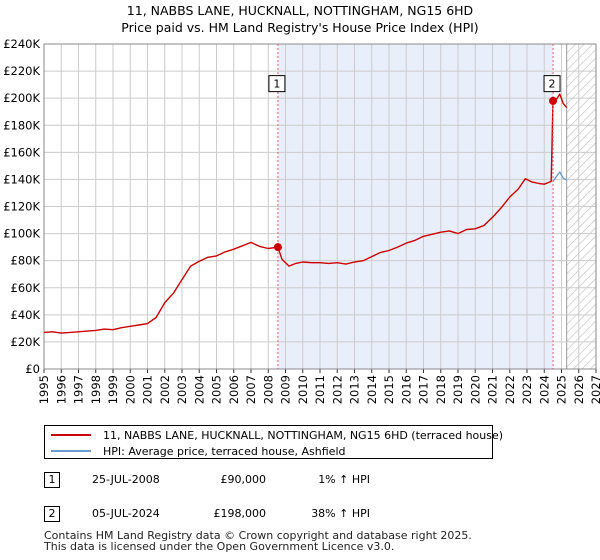 The image size is (600, 560). What do you see at coordinates (458, 389) in the screenshot?
I see `x-tick-label: 2019` at bounding box center [458, 389].